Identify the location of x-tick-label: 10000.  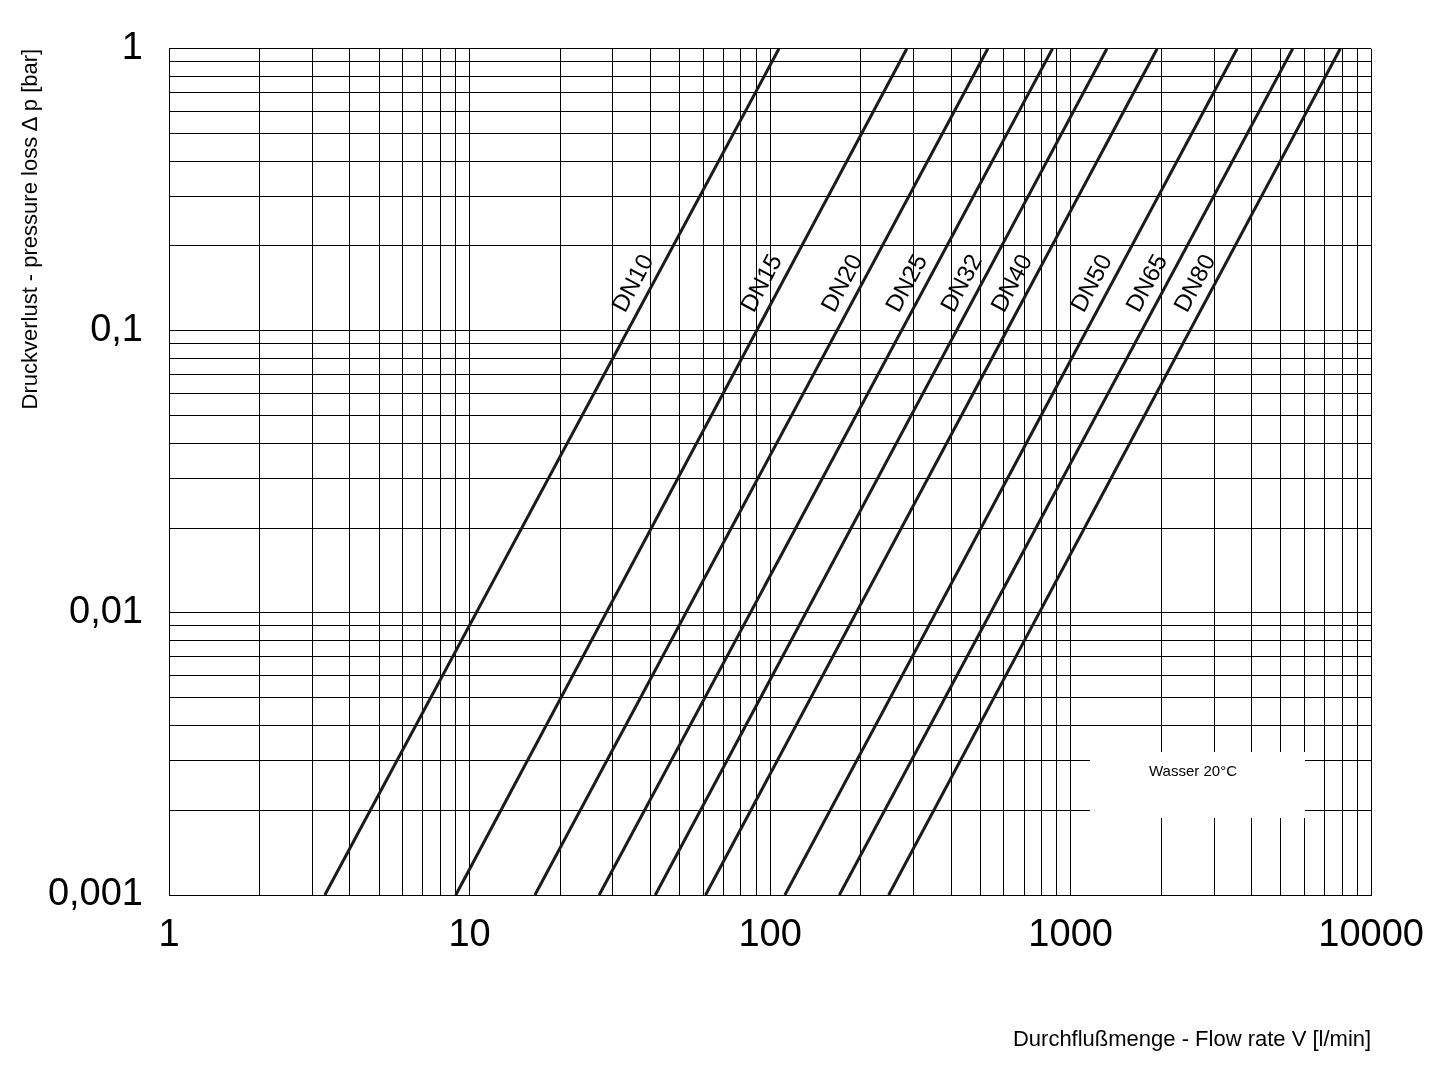
(1371, 933).